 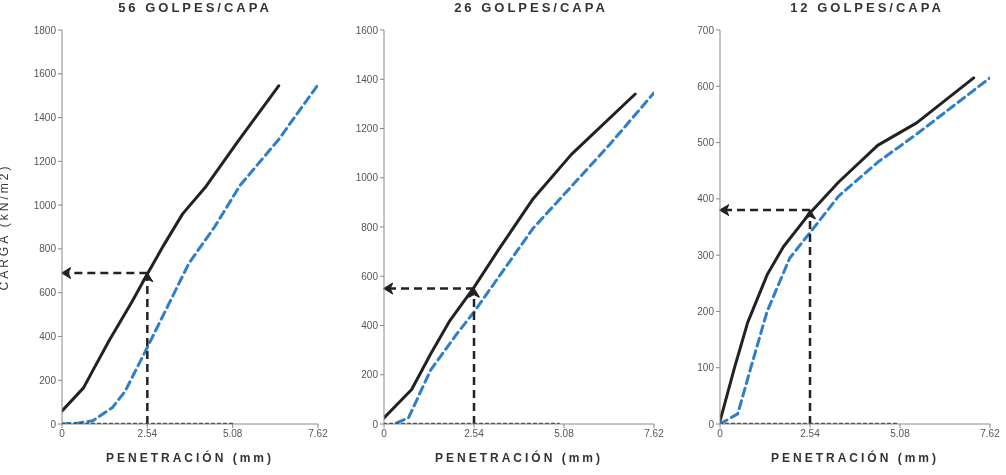 I want to click on y-axis-title: CARGA (kN/m2), so click(x=6, y=227).